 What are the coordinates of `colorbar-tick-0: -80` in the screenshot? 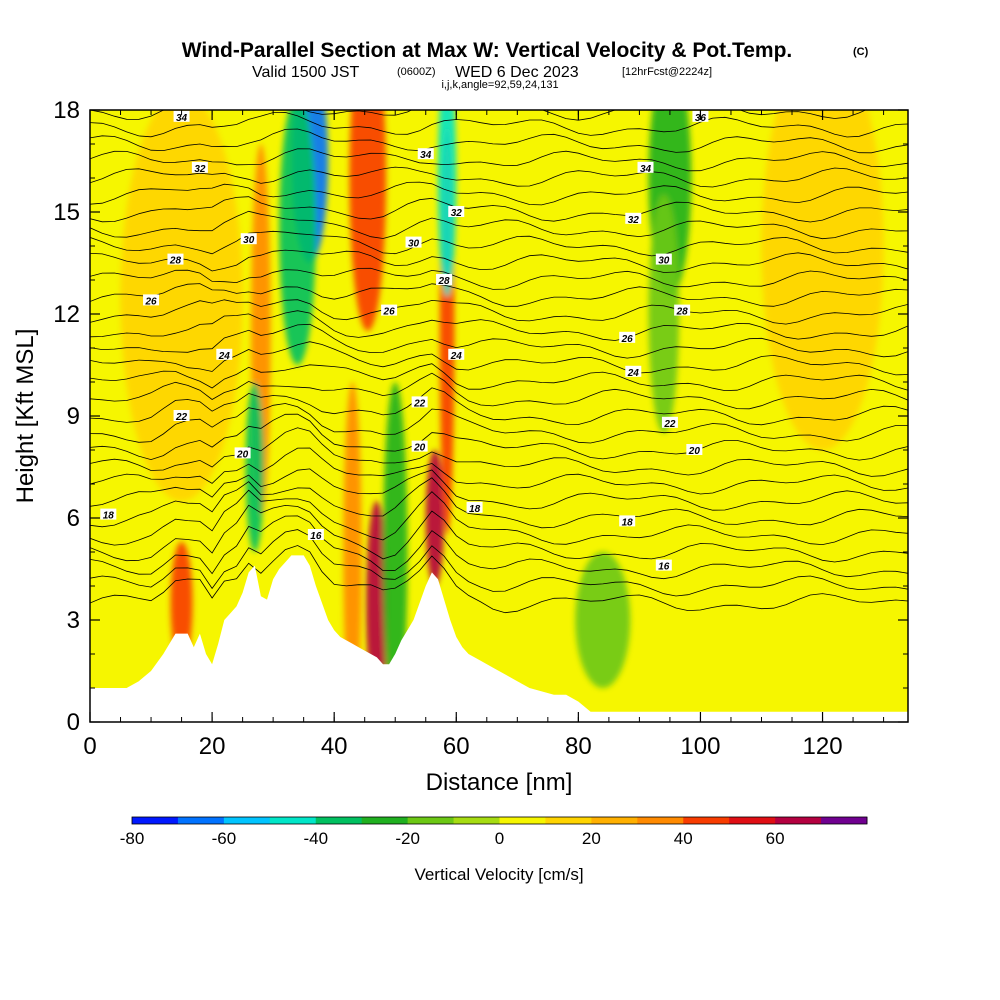 It's located at (132, 838).